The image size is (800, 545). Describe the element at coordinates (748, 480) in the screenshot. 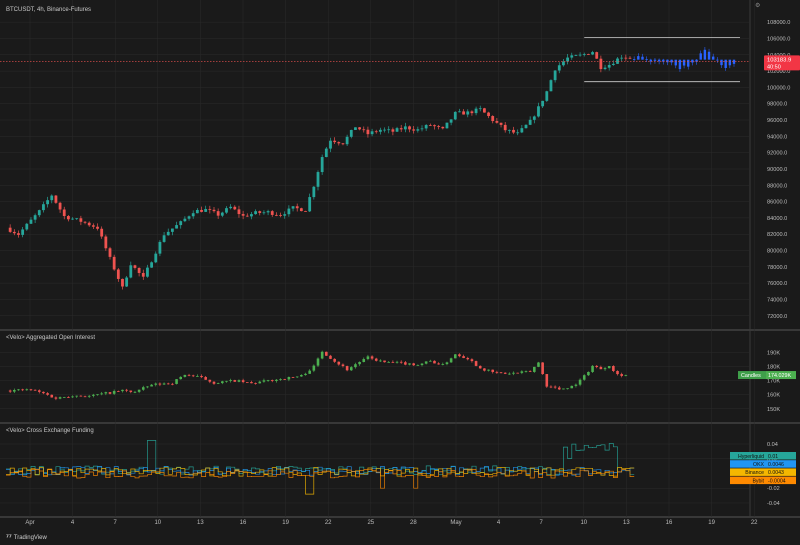

I see `funding-name-badge` at that location.